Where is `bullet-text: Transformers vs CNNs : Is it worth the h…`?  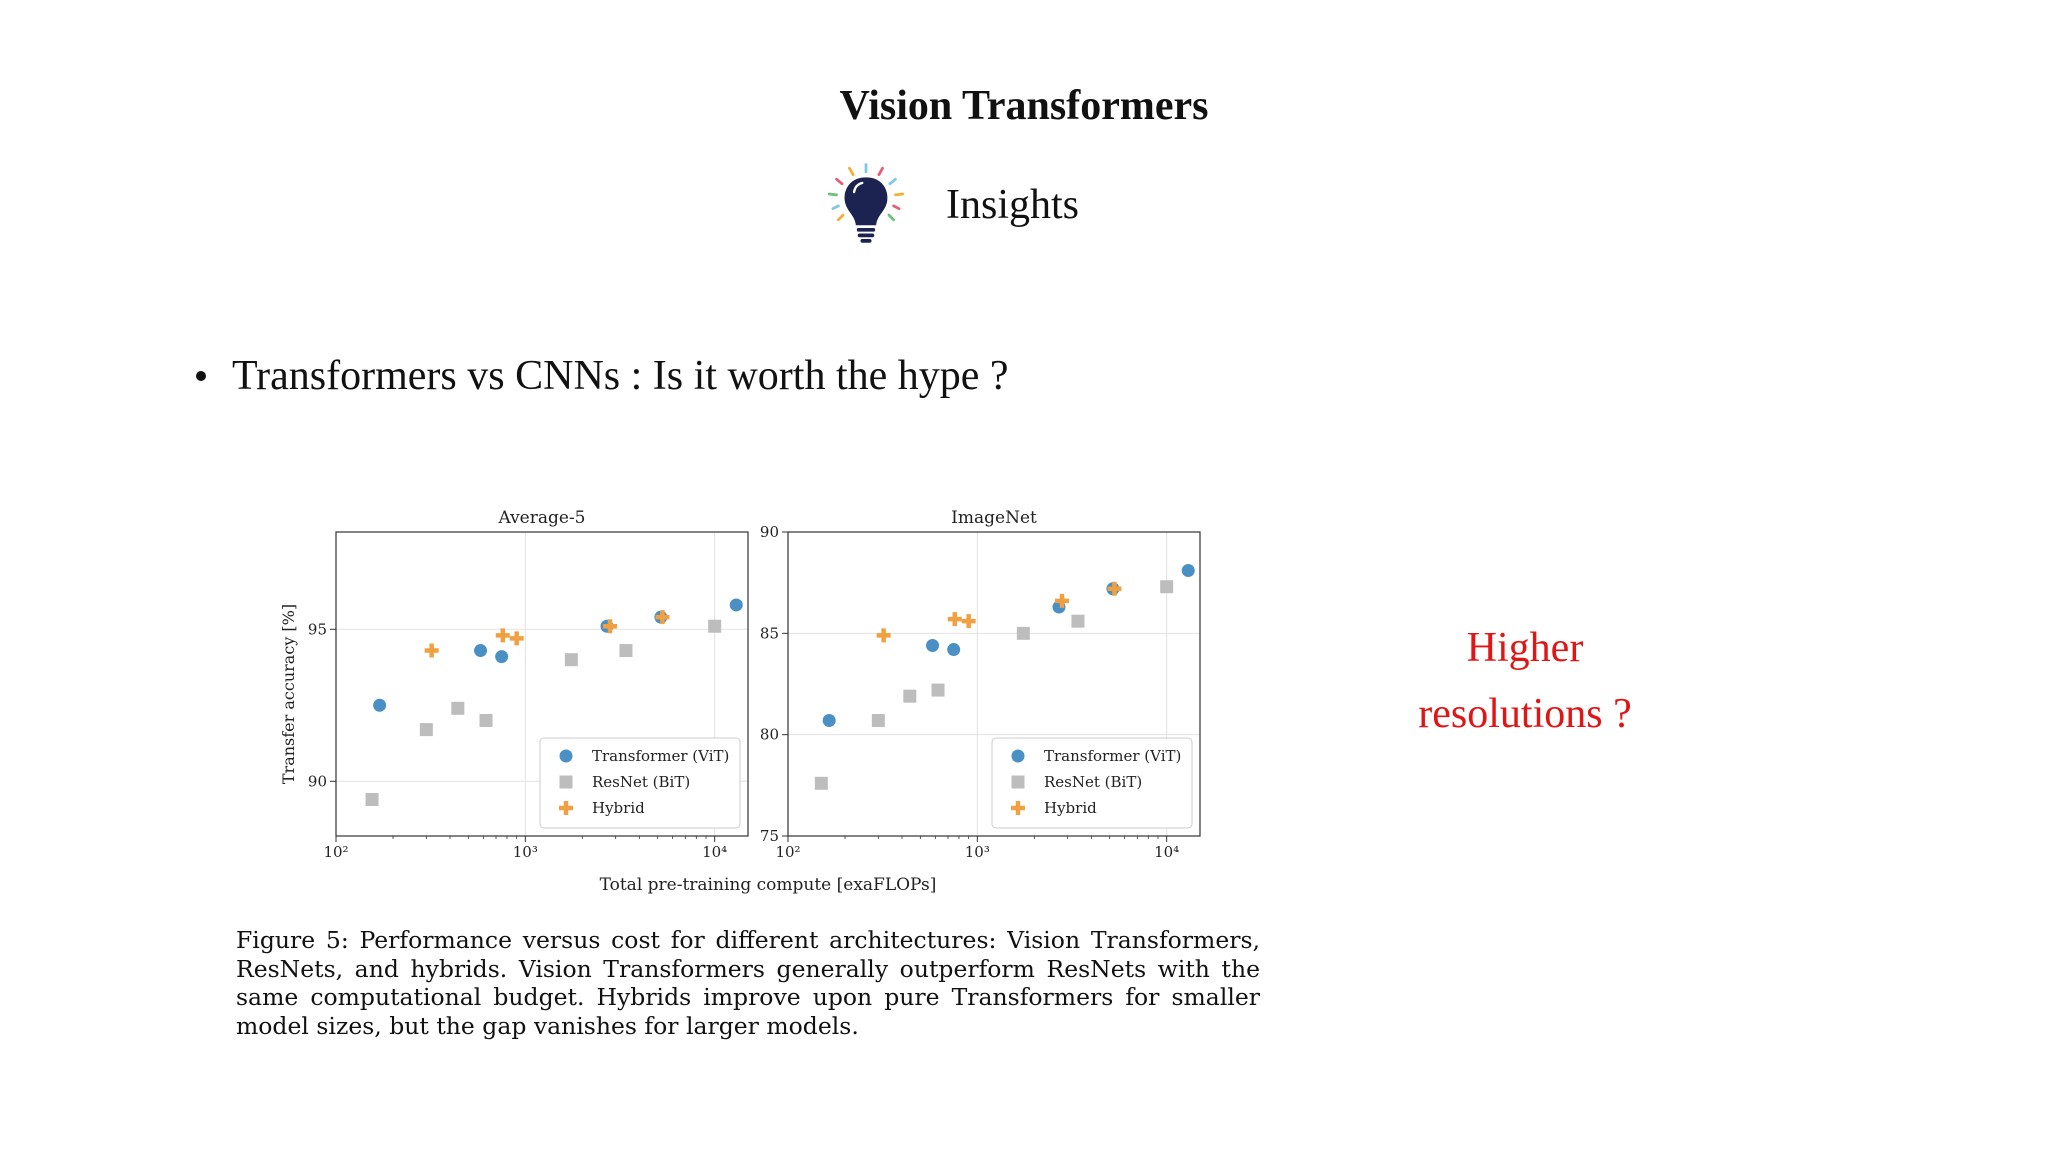 bullet-text: Transformers vs CNNs : Is it worth the h… is located at coordinates (620, 376).